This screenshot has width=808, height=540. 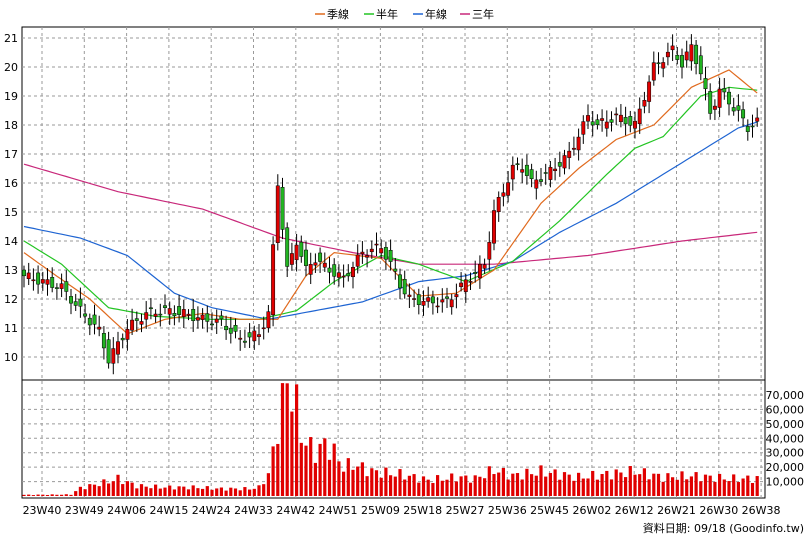 I want to click on legend-label: 半年, so click(x=387, y=14).